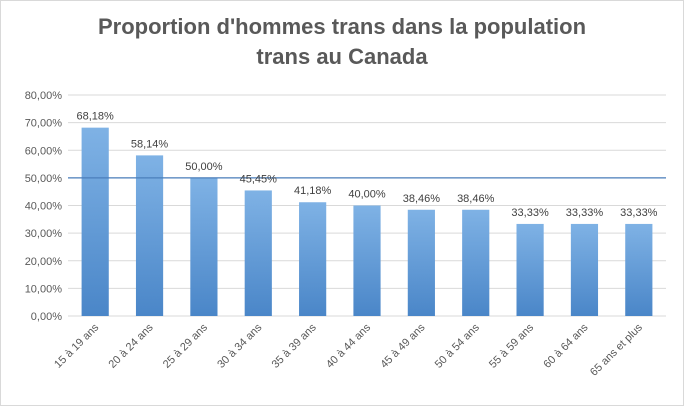 This screenshot has height=406, width=684. Describe the element at coordinates (457, 345) in the screenshot. I see `x-tick-label: 50 à 54 ans` at that location.